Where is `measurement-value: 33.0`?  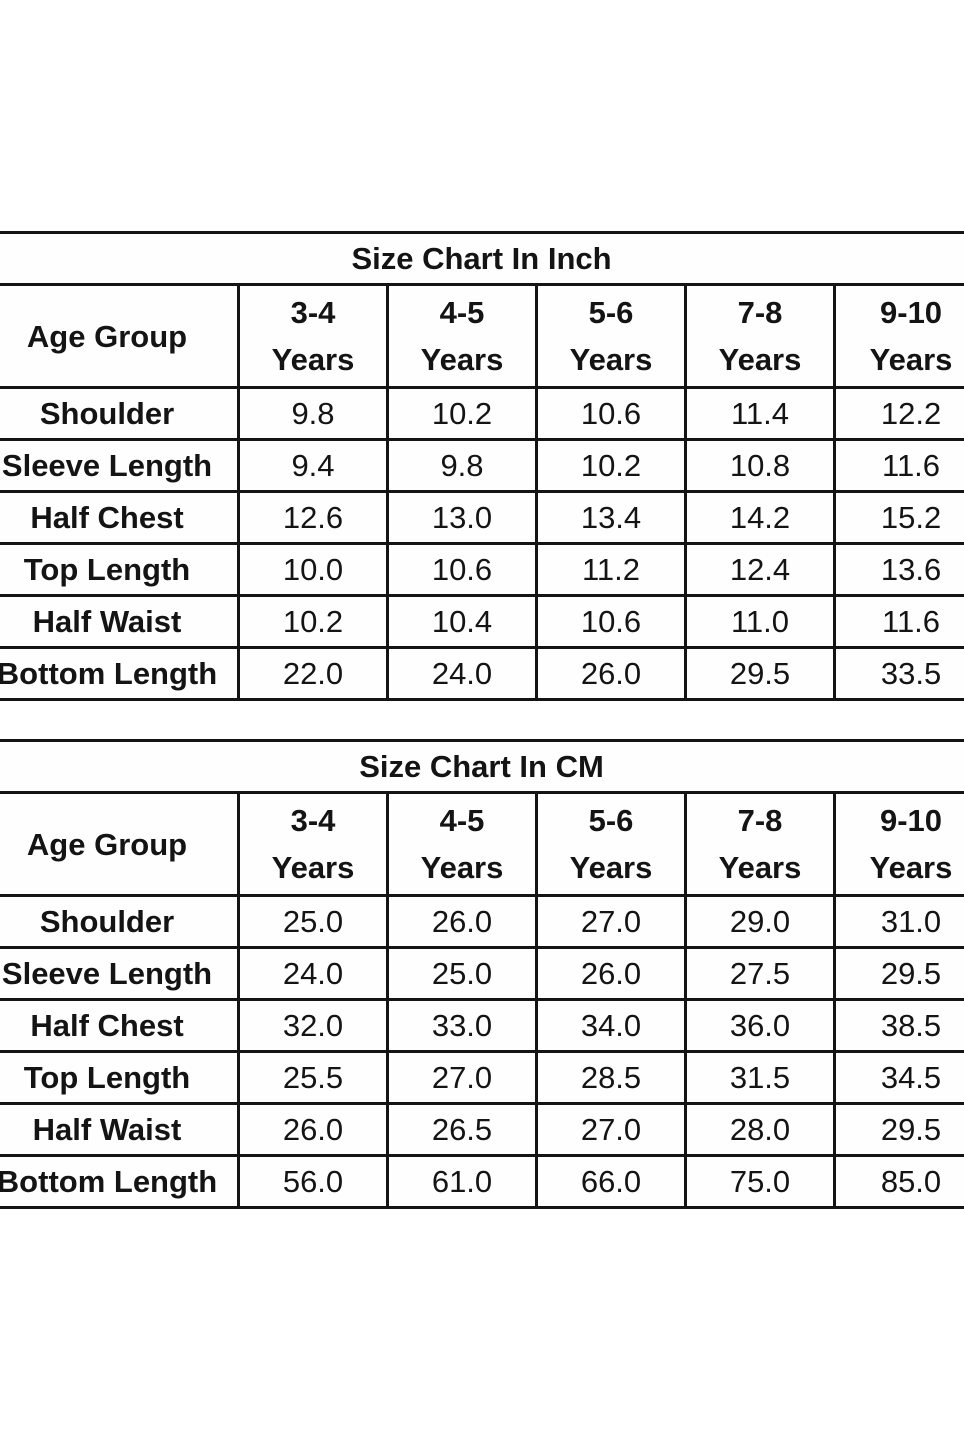 measurement-value: 33.0 is located at coordinates (462, 1025).